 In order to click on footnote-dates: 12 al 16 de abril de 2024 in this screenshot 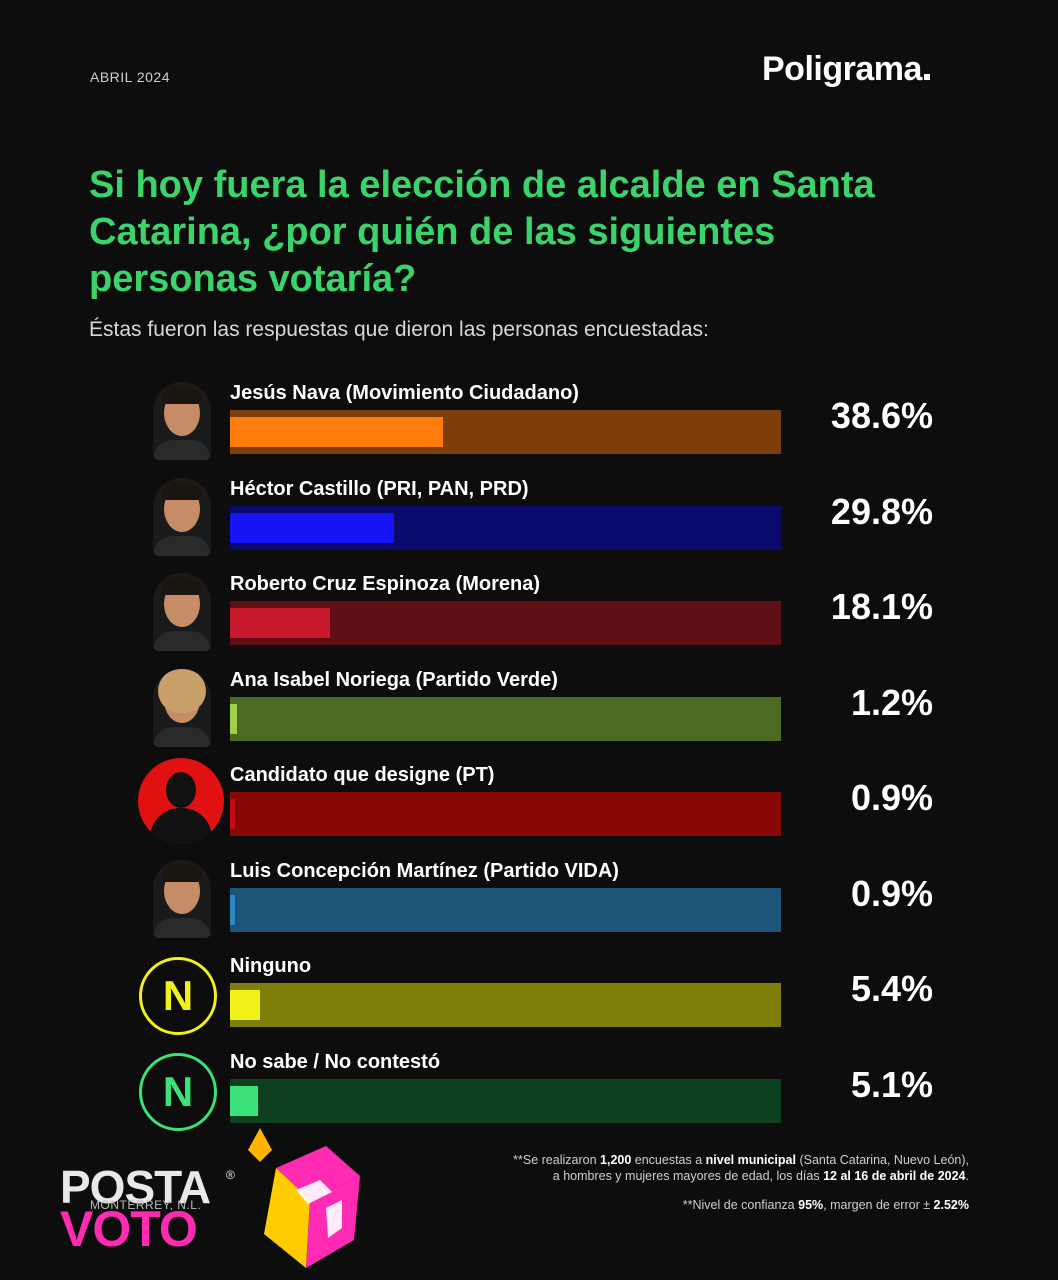, I will do `click(894, 1176)`.